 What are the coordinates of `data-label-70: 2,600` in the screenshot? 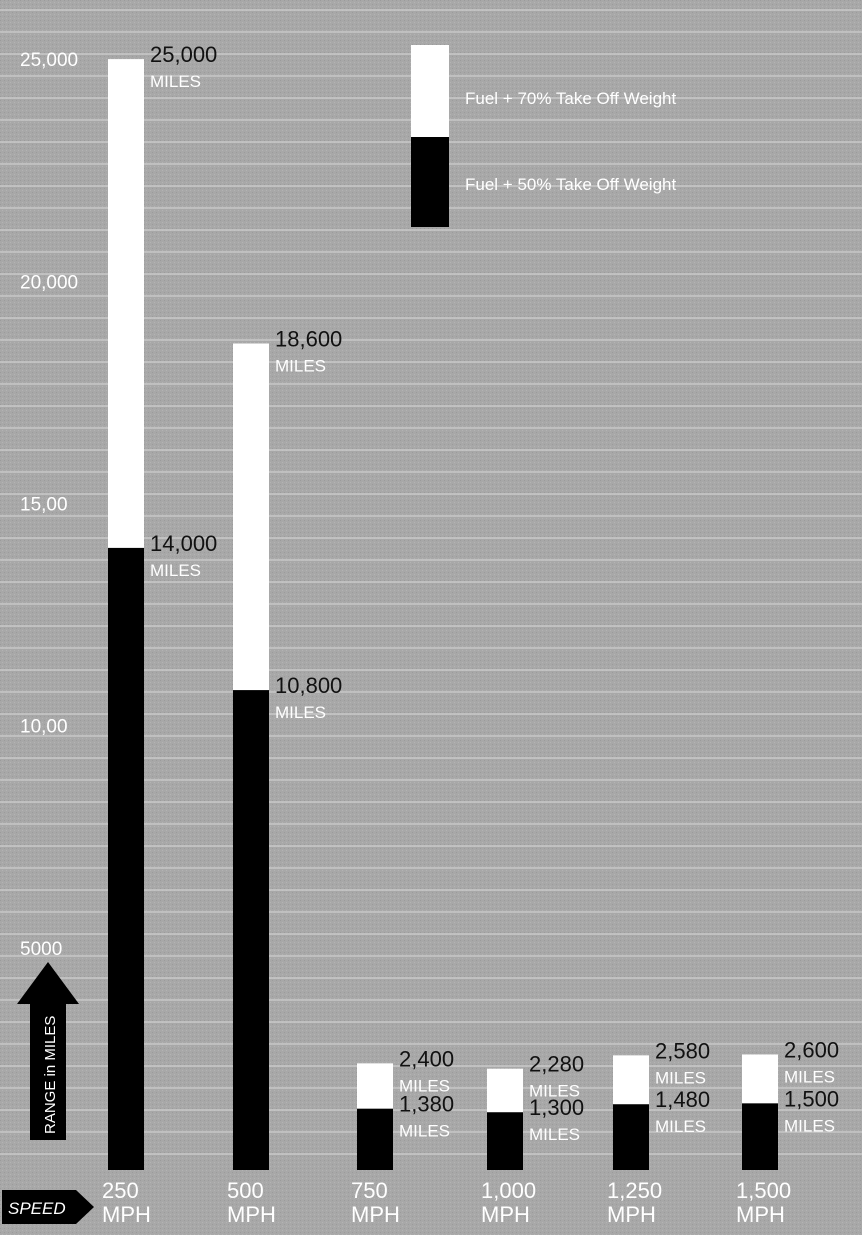 It's located at (811, 1049).